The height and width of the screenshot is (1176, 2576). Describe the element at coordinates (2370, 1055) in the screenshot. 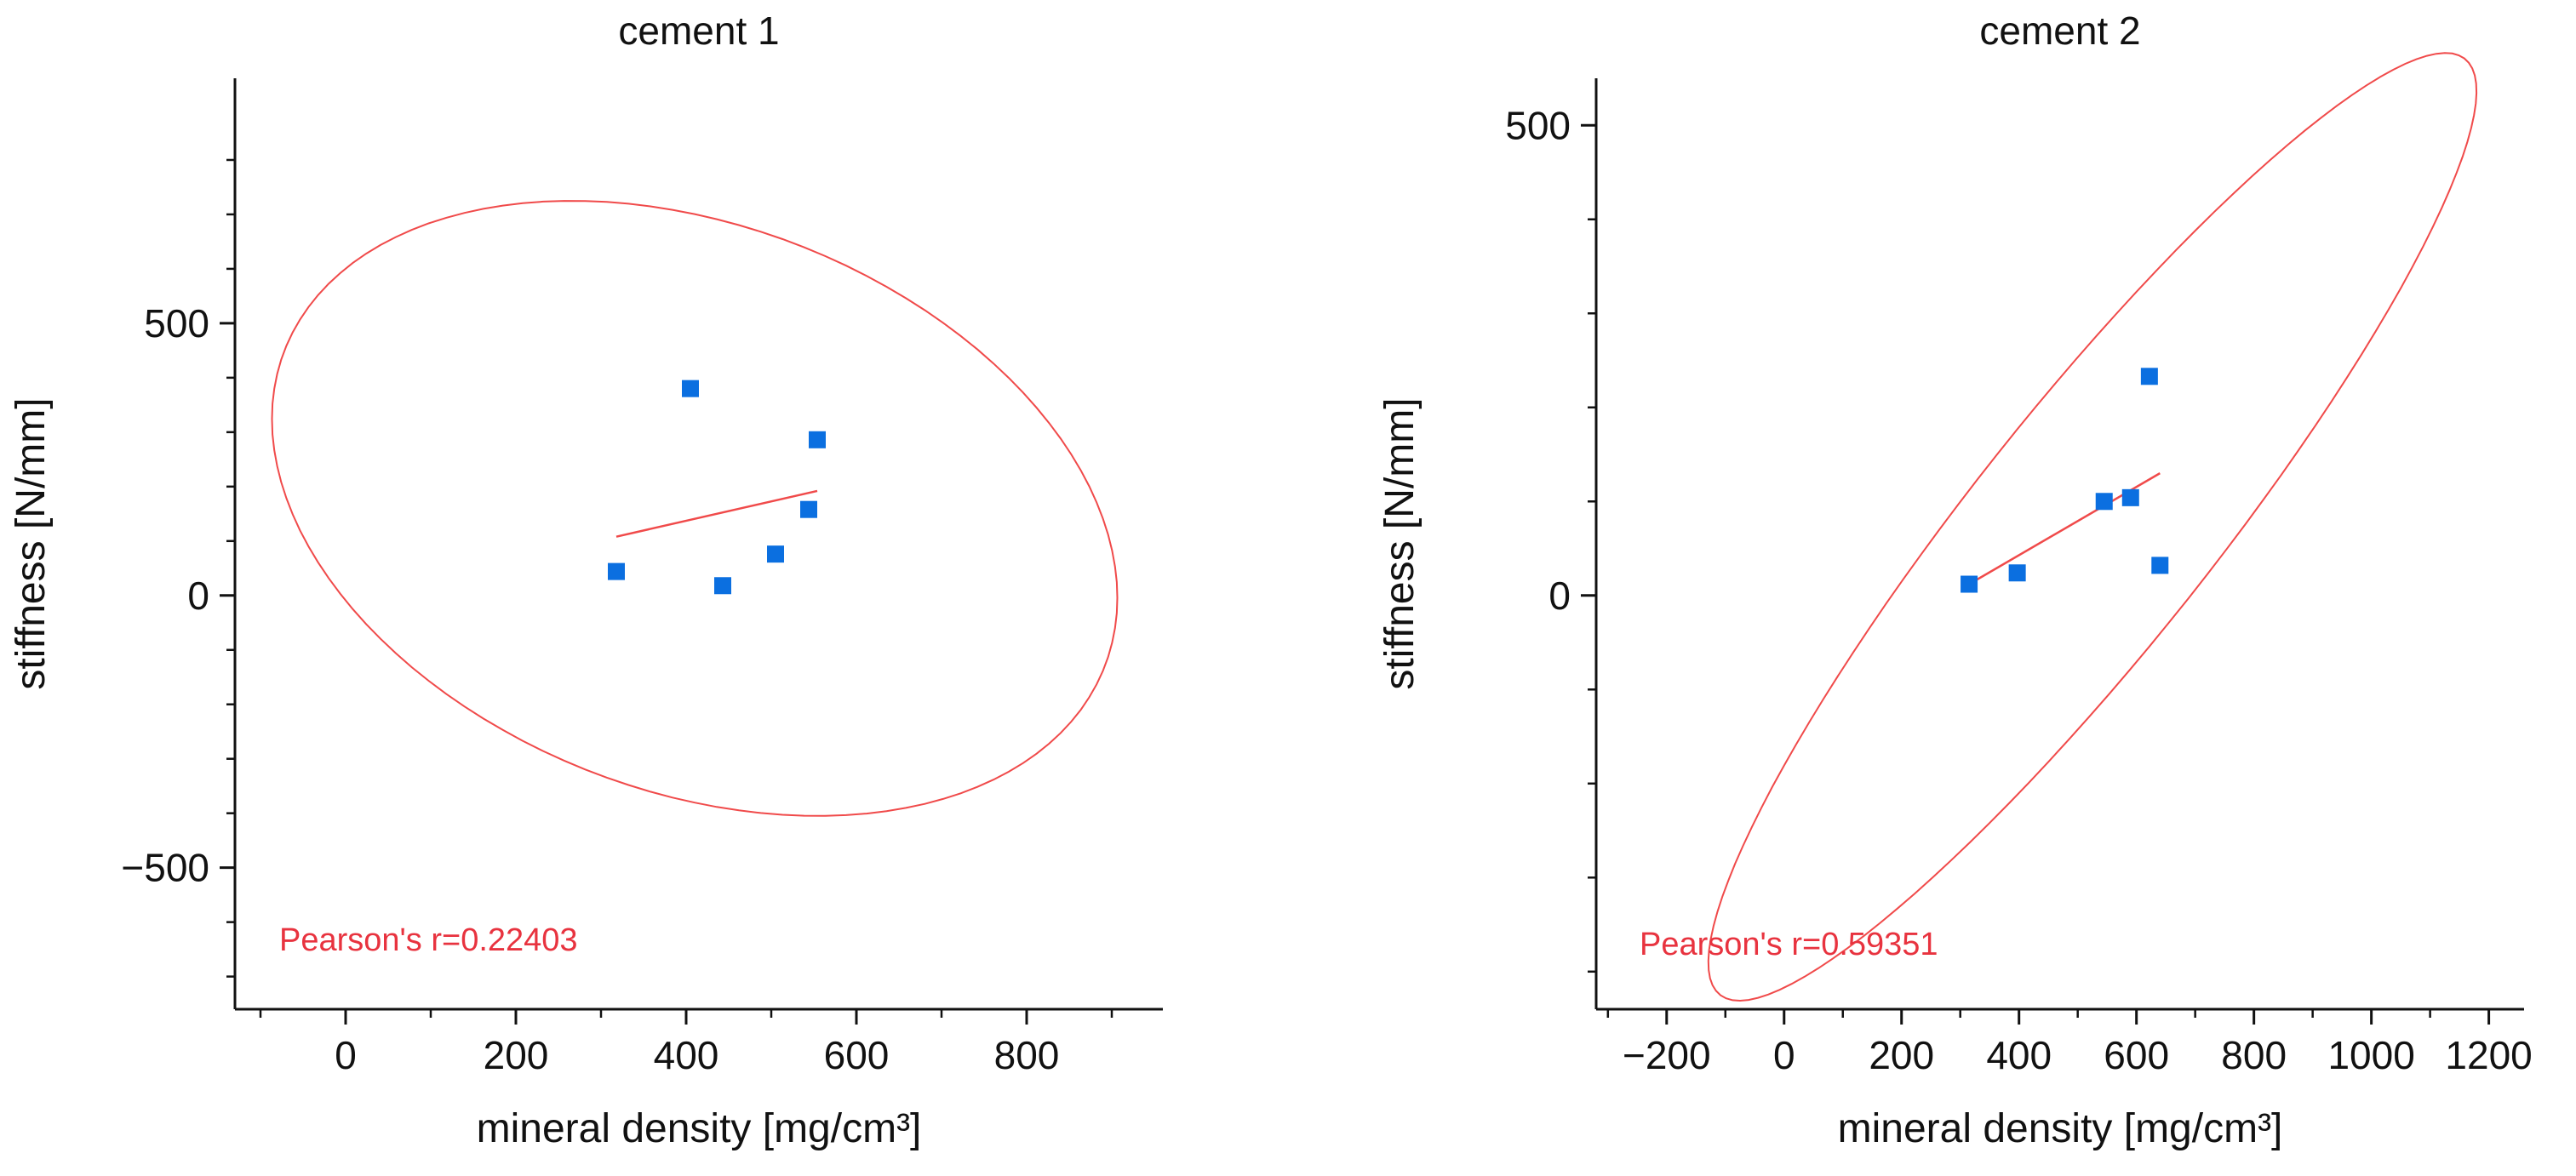

I see `x-tick-label: 1000` at that location.